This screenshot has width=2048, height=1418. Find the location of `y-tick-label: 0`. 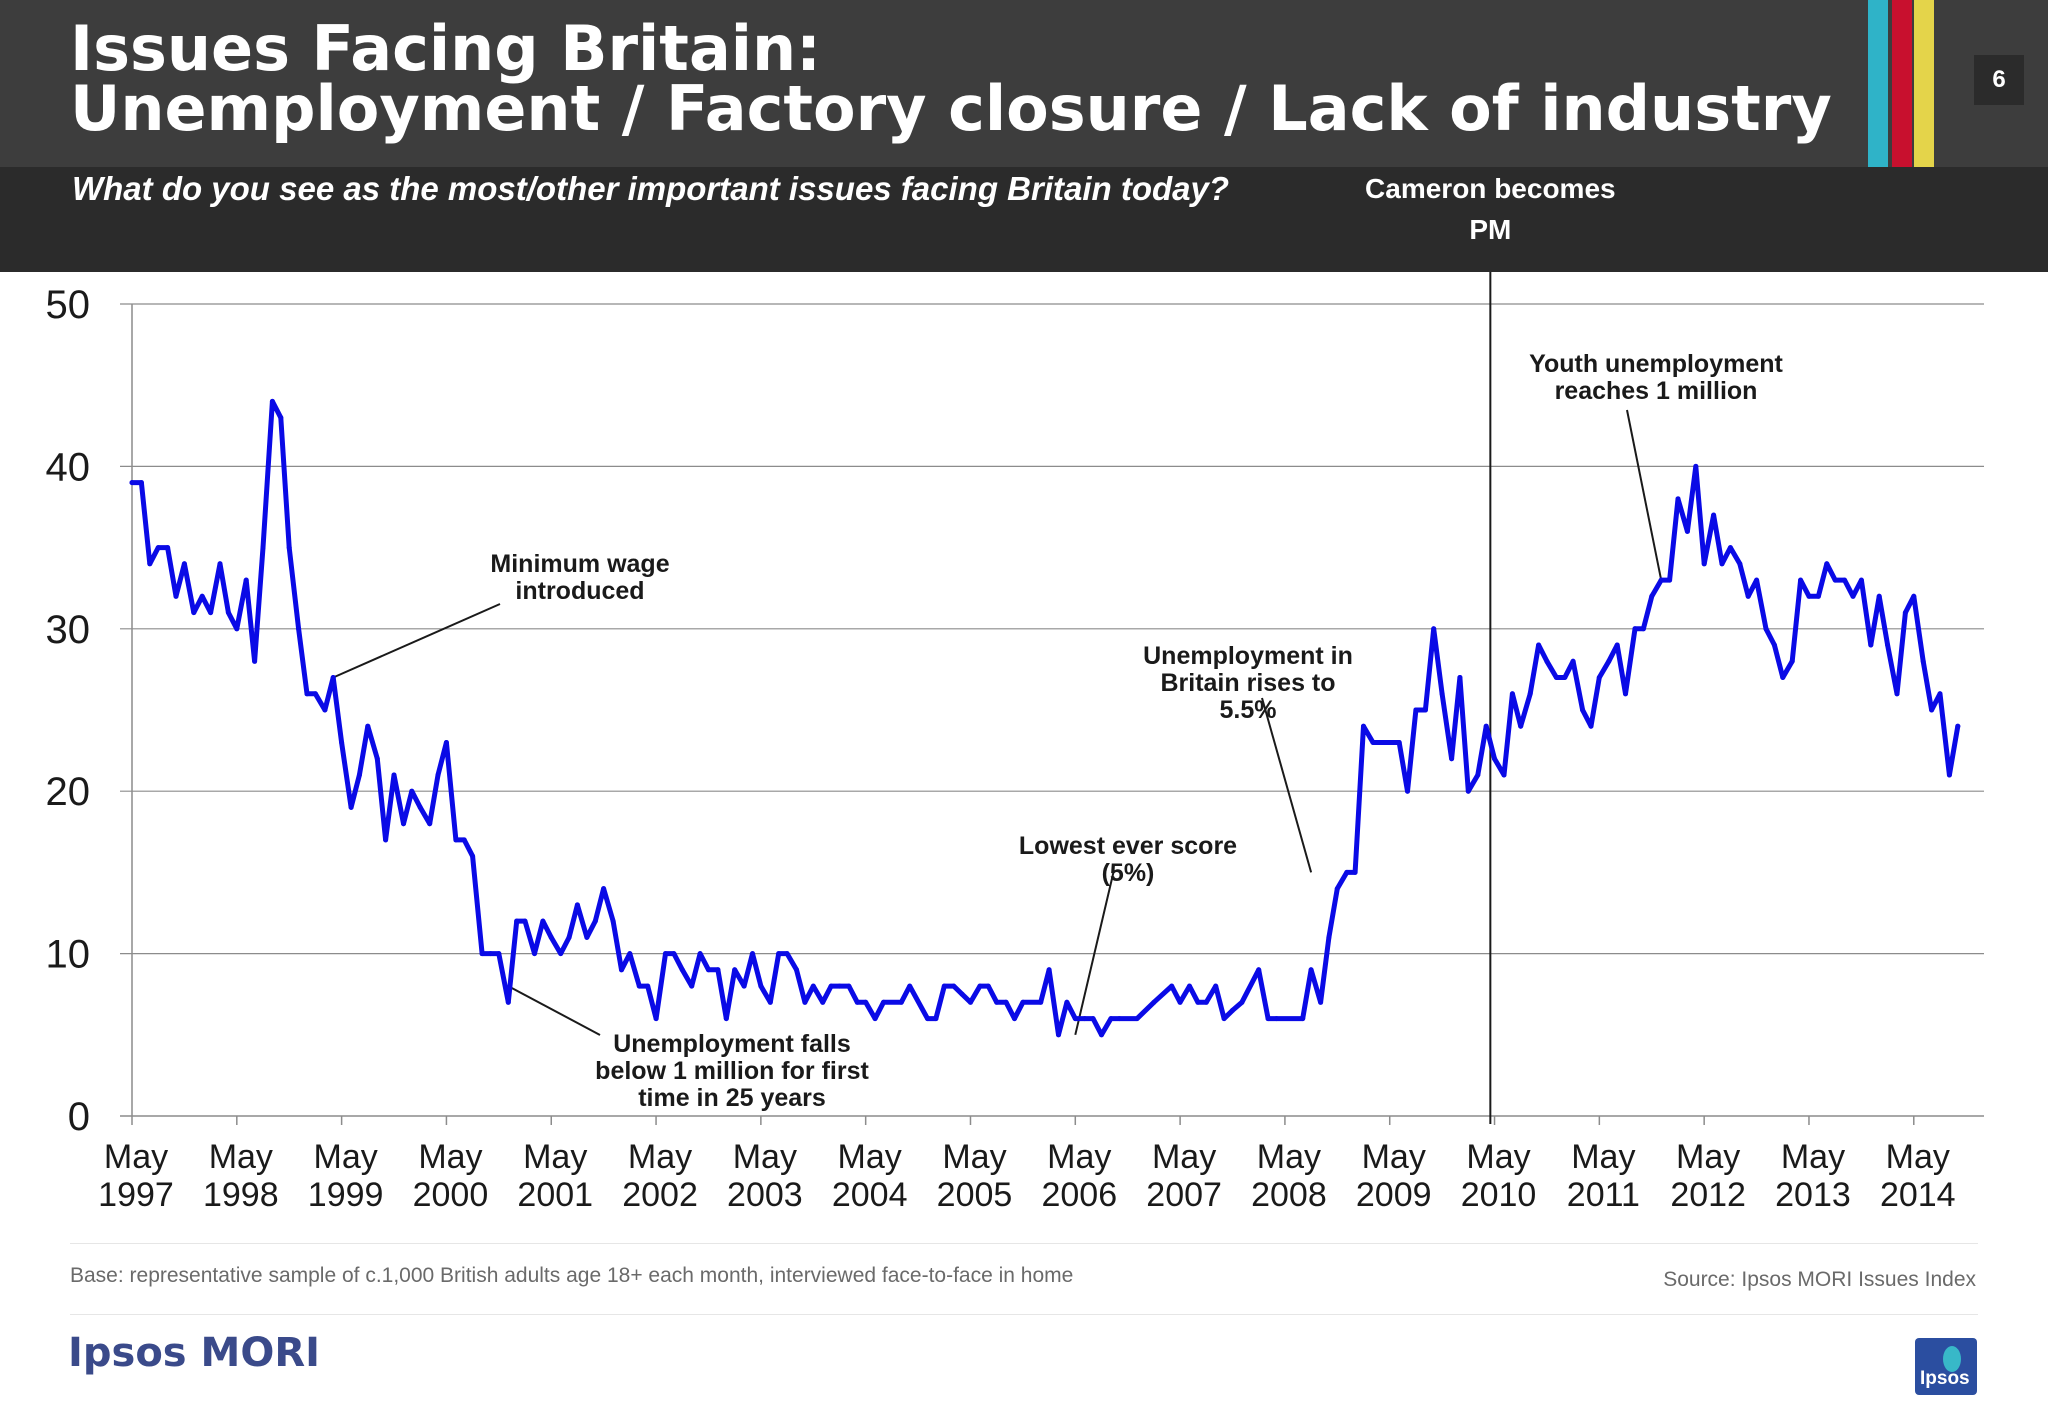

y-tick-label: 0 is located at coordinates (79, 1117).